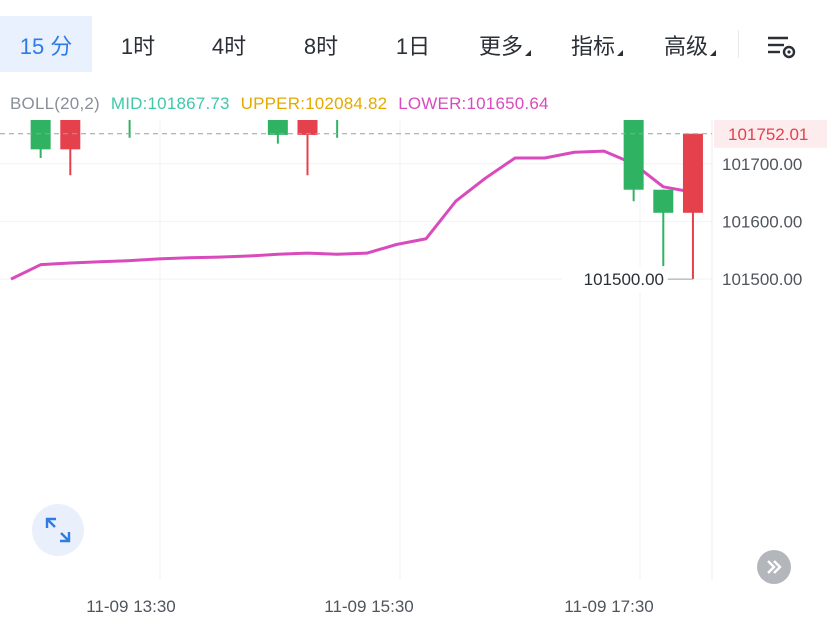 The image size is (829, 622). What do you see at coordinates (130, 606) in the screenshot?
I see `x-tick-label: 11-09 13:30` at bounding box center [130, 606].